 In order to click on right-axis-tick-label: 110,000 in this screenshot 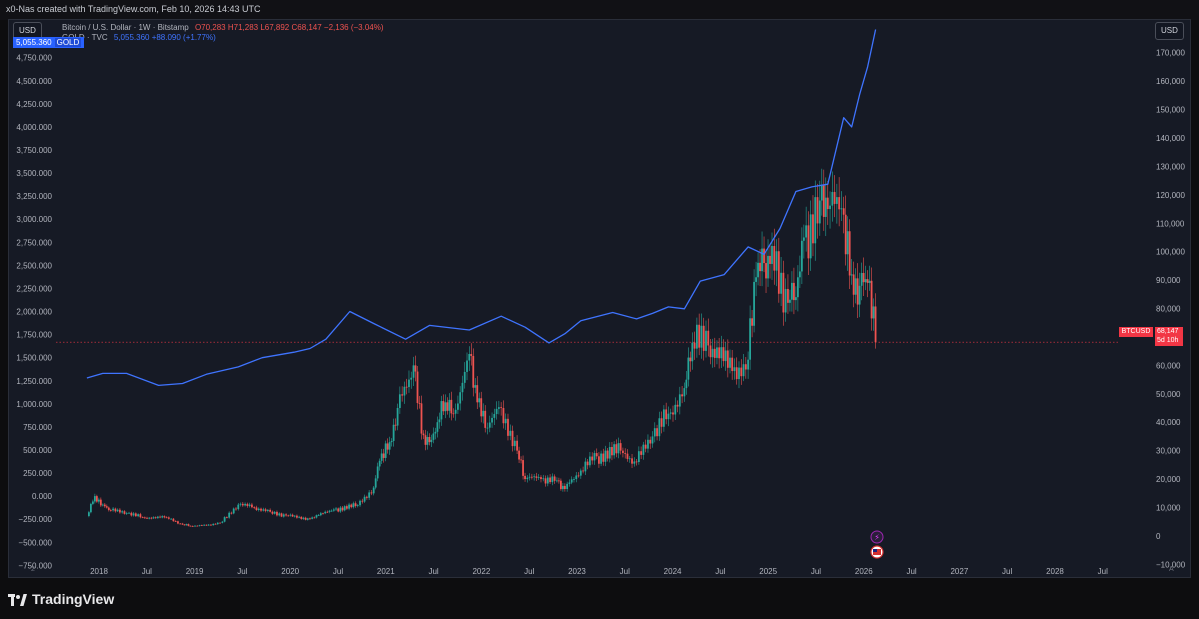, I will do `click(1170, 223)`.